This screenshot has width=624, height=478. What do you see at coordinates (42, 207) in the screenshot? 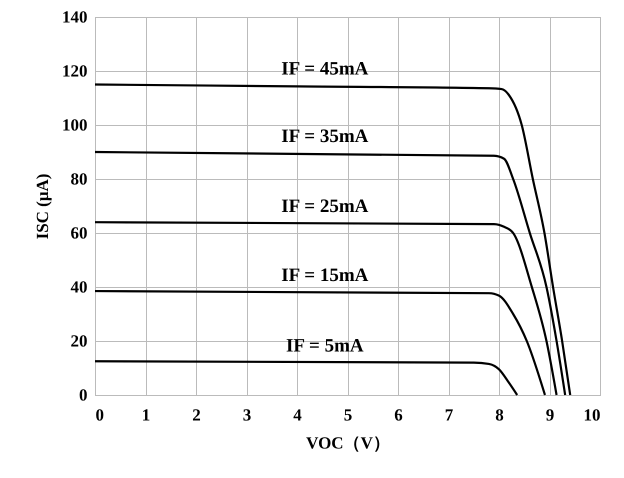
I see `y-axis-title: ISC (μA)` at bounding box center [42, 207].